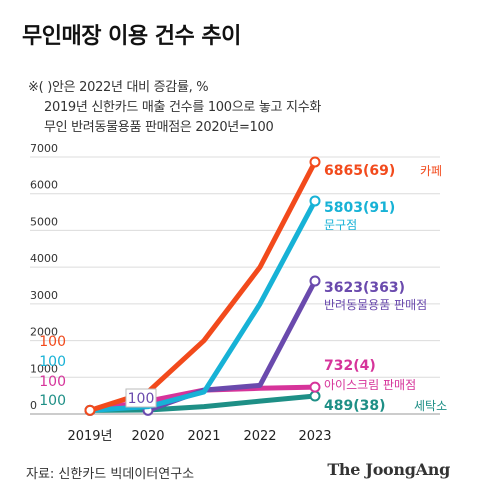 The image size is (480, 499). Describe the element at coordinates (359, 171) in the screenshot. I see `series-value-label: 6865(69)` at that location.